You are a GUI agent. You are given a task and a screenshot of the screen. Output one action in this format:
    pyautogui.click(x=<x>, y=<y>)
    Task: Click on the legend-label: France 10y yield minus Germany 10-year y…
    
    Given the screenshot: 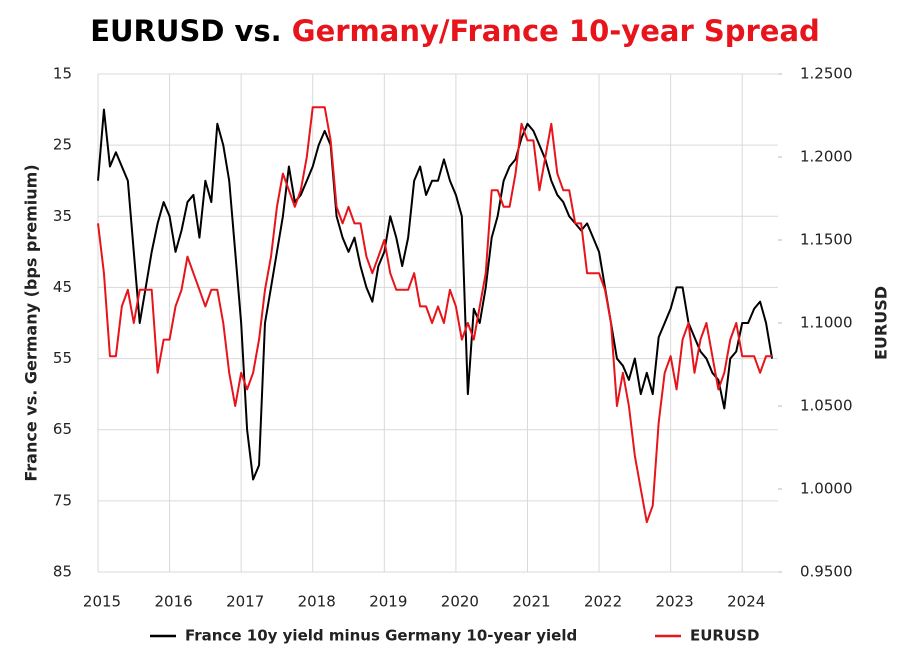 What is the action you would take?
    pyautogui.click(x=381, y=636)
    